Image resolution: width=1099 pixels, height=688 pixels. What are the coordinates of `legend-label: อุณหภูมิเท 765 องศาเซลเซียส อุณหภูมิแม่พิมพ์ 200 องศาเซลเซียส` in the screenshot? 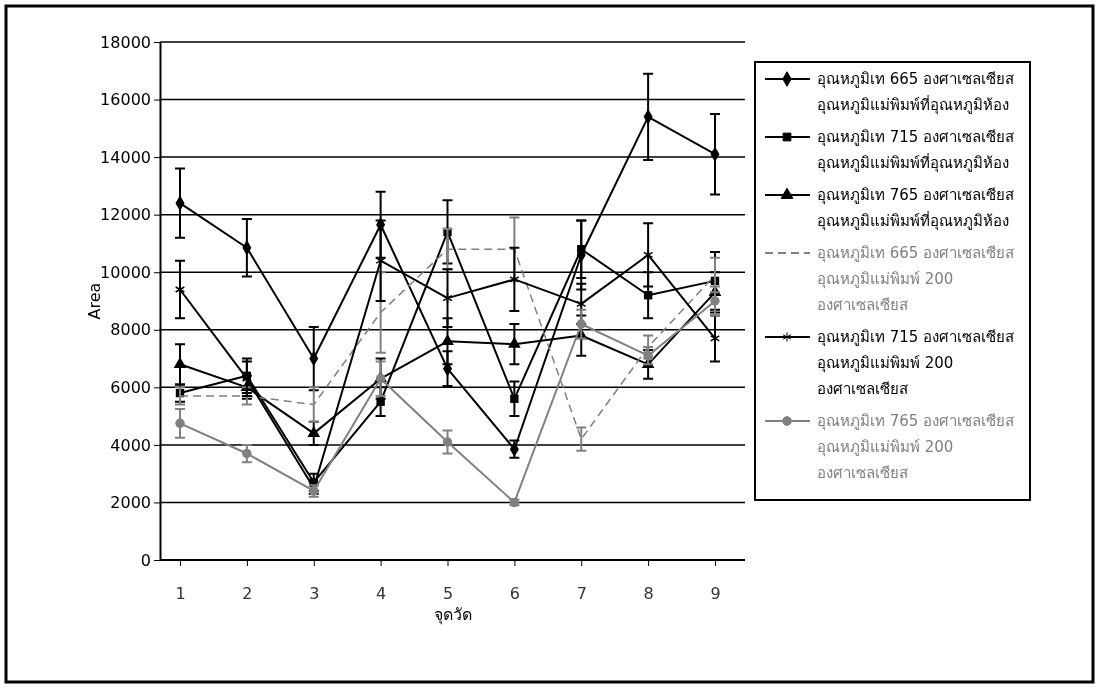 It's located at (916, 447).